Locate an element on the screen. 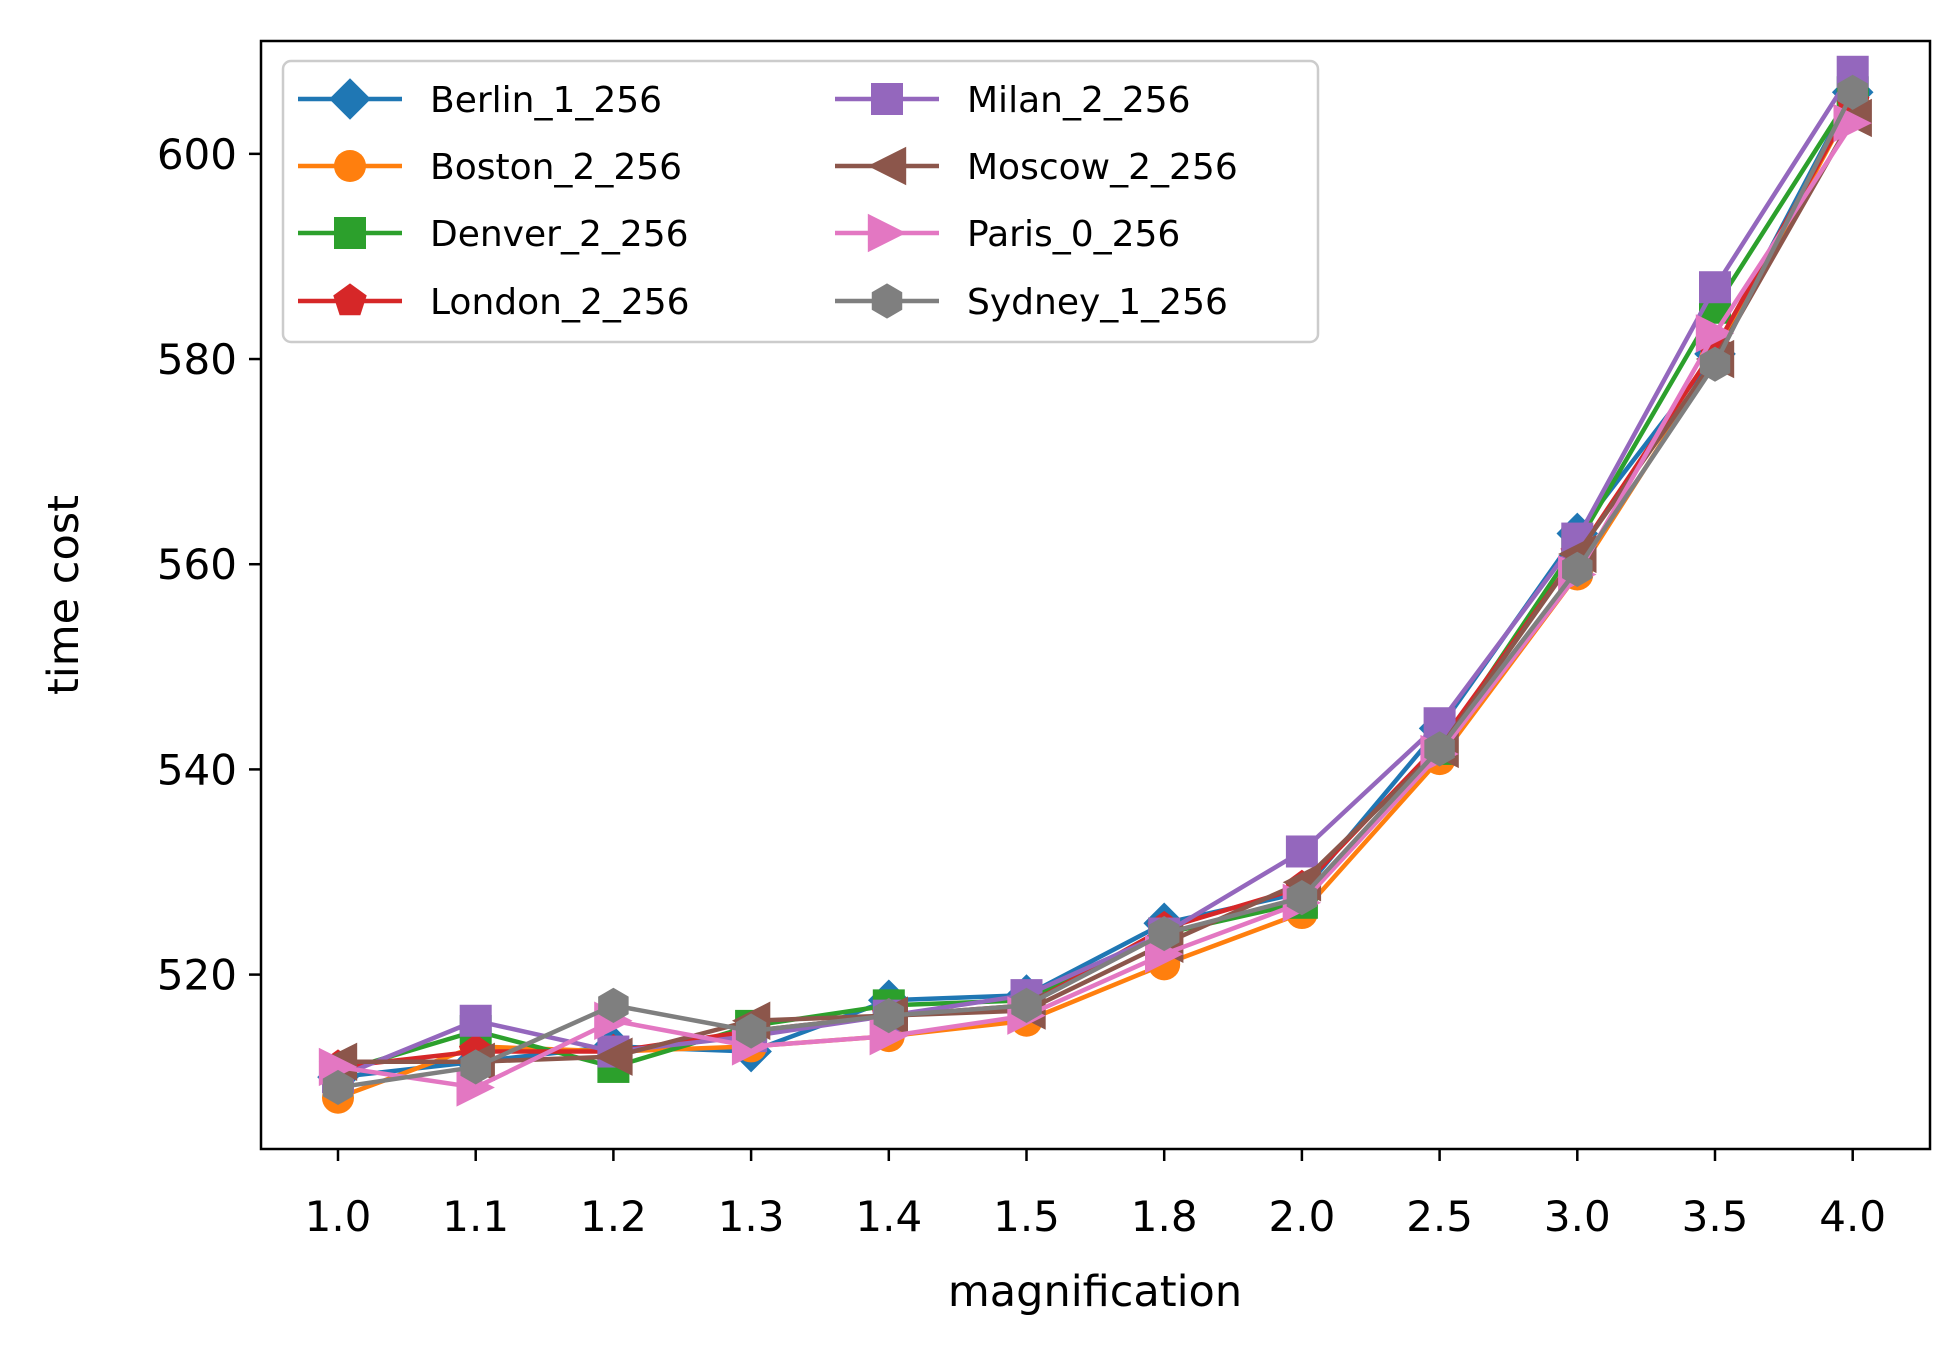  legend-label: Boston_2_256 is located at coordinates (556, 167).